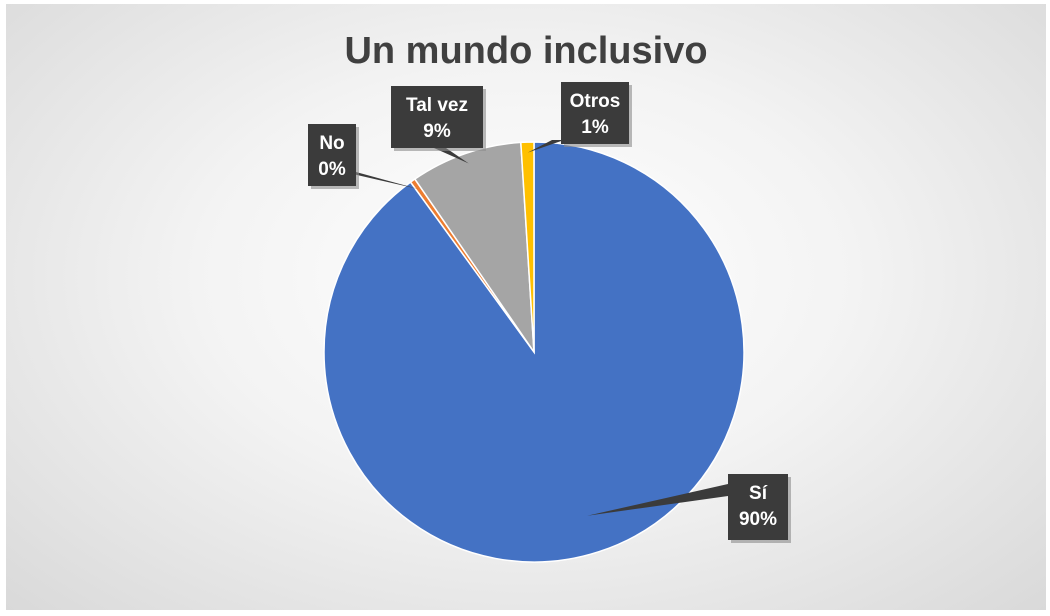 The width and height of the screenshot is (1050, 616). What do you see at coordinates (595, 101) in the screenshot?
I see `data-label-category: Otros` at bounding box center [595, 101].